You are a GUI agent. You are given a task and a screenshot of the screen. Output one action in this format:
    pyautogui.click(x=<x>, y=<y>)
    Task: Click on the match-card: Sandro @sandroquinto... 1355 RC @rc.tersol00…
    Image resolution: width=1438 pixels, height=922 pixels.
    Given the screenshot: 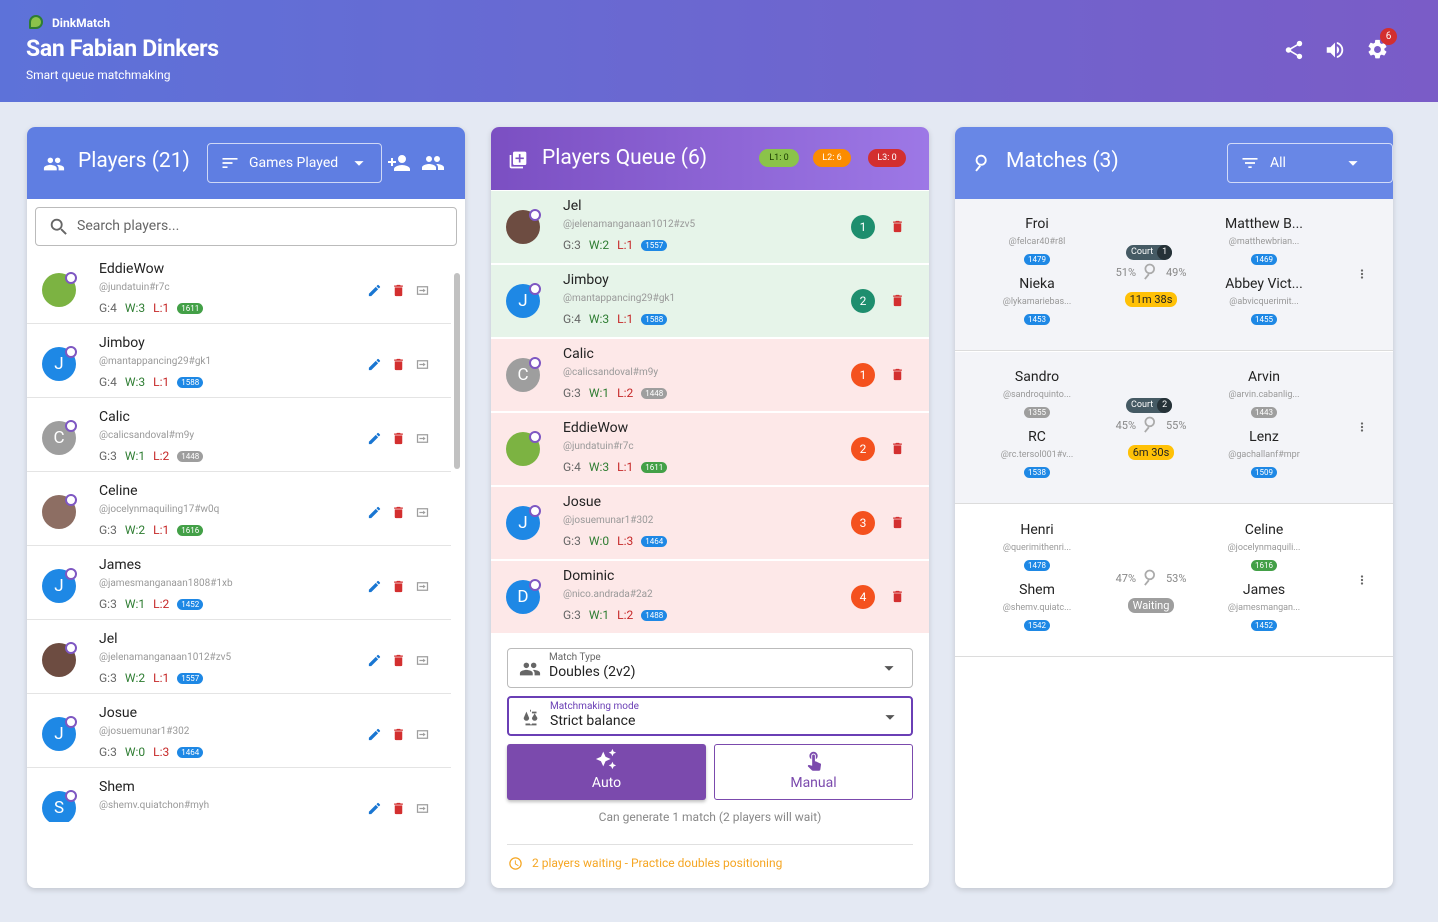 What is the action you would take?
    pyautogui.click(x=1174, y=428)
    